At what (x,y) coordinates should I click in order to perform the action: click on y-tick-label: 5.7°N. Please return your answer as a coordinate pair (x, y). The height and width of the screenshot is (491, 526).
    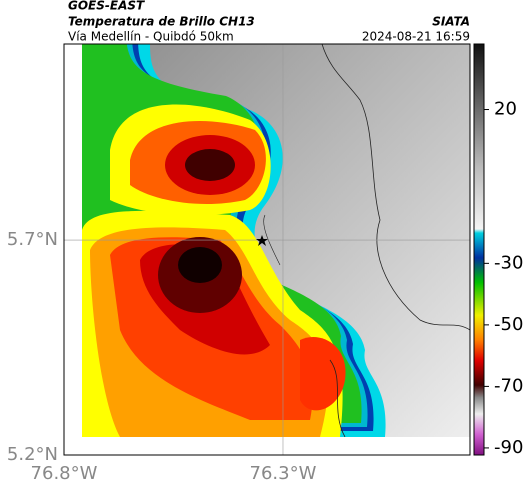
    Looking at the image, I should click on (32, 239).